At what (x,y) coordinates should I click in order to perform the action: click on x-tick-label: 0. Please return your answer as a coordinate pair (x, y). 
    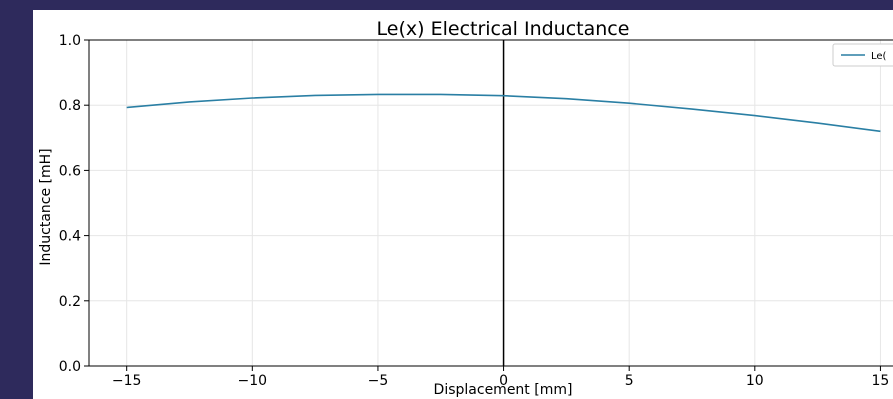
    Looking at the image, I should click on (503, 381).